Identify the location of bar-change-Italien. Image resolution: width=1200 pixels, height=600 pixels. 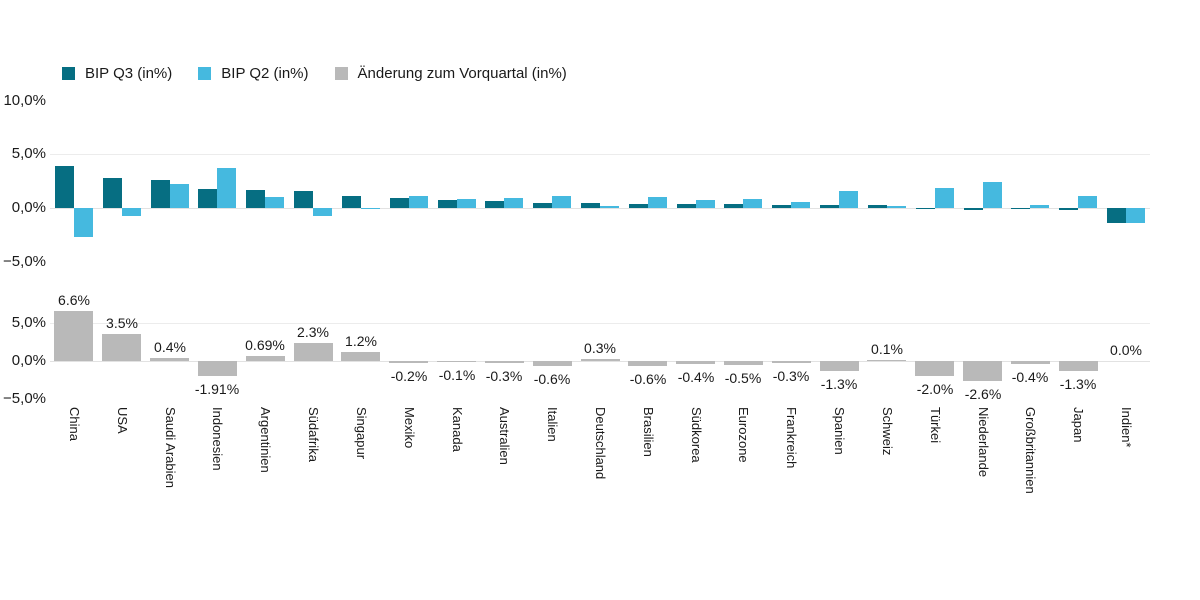
(552, 363).